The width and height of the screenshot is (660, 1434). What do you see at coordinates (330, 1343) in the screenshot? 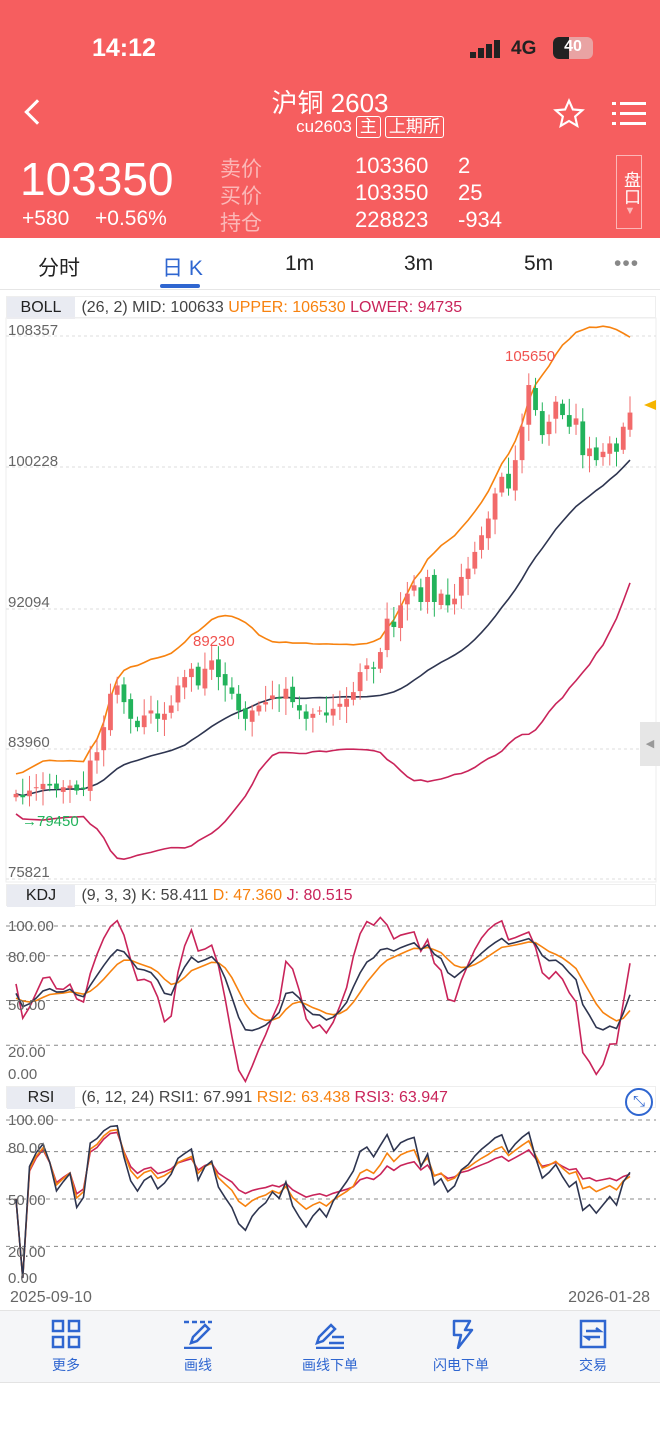
I see `draw-order-button: 画线下单` at bounding box center [330, 1343].